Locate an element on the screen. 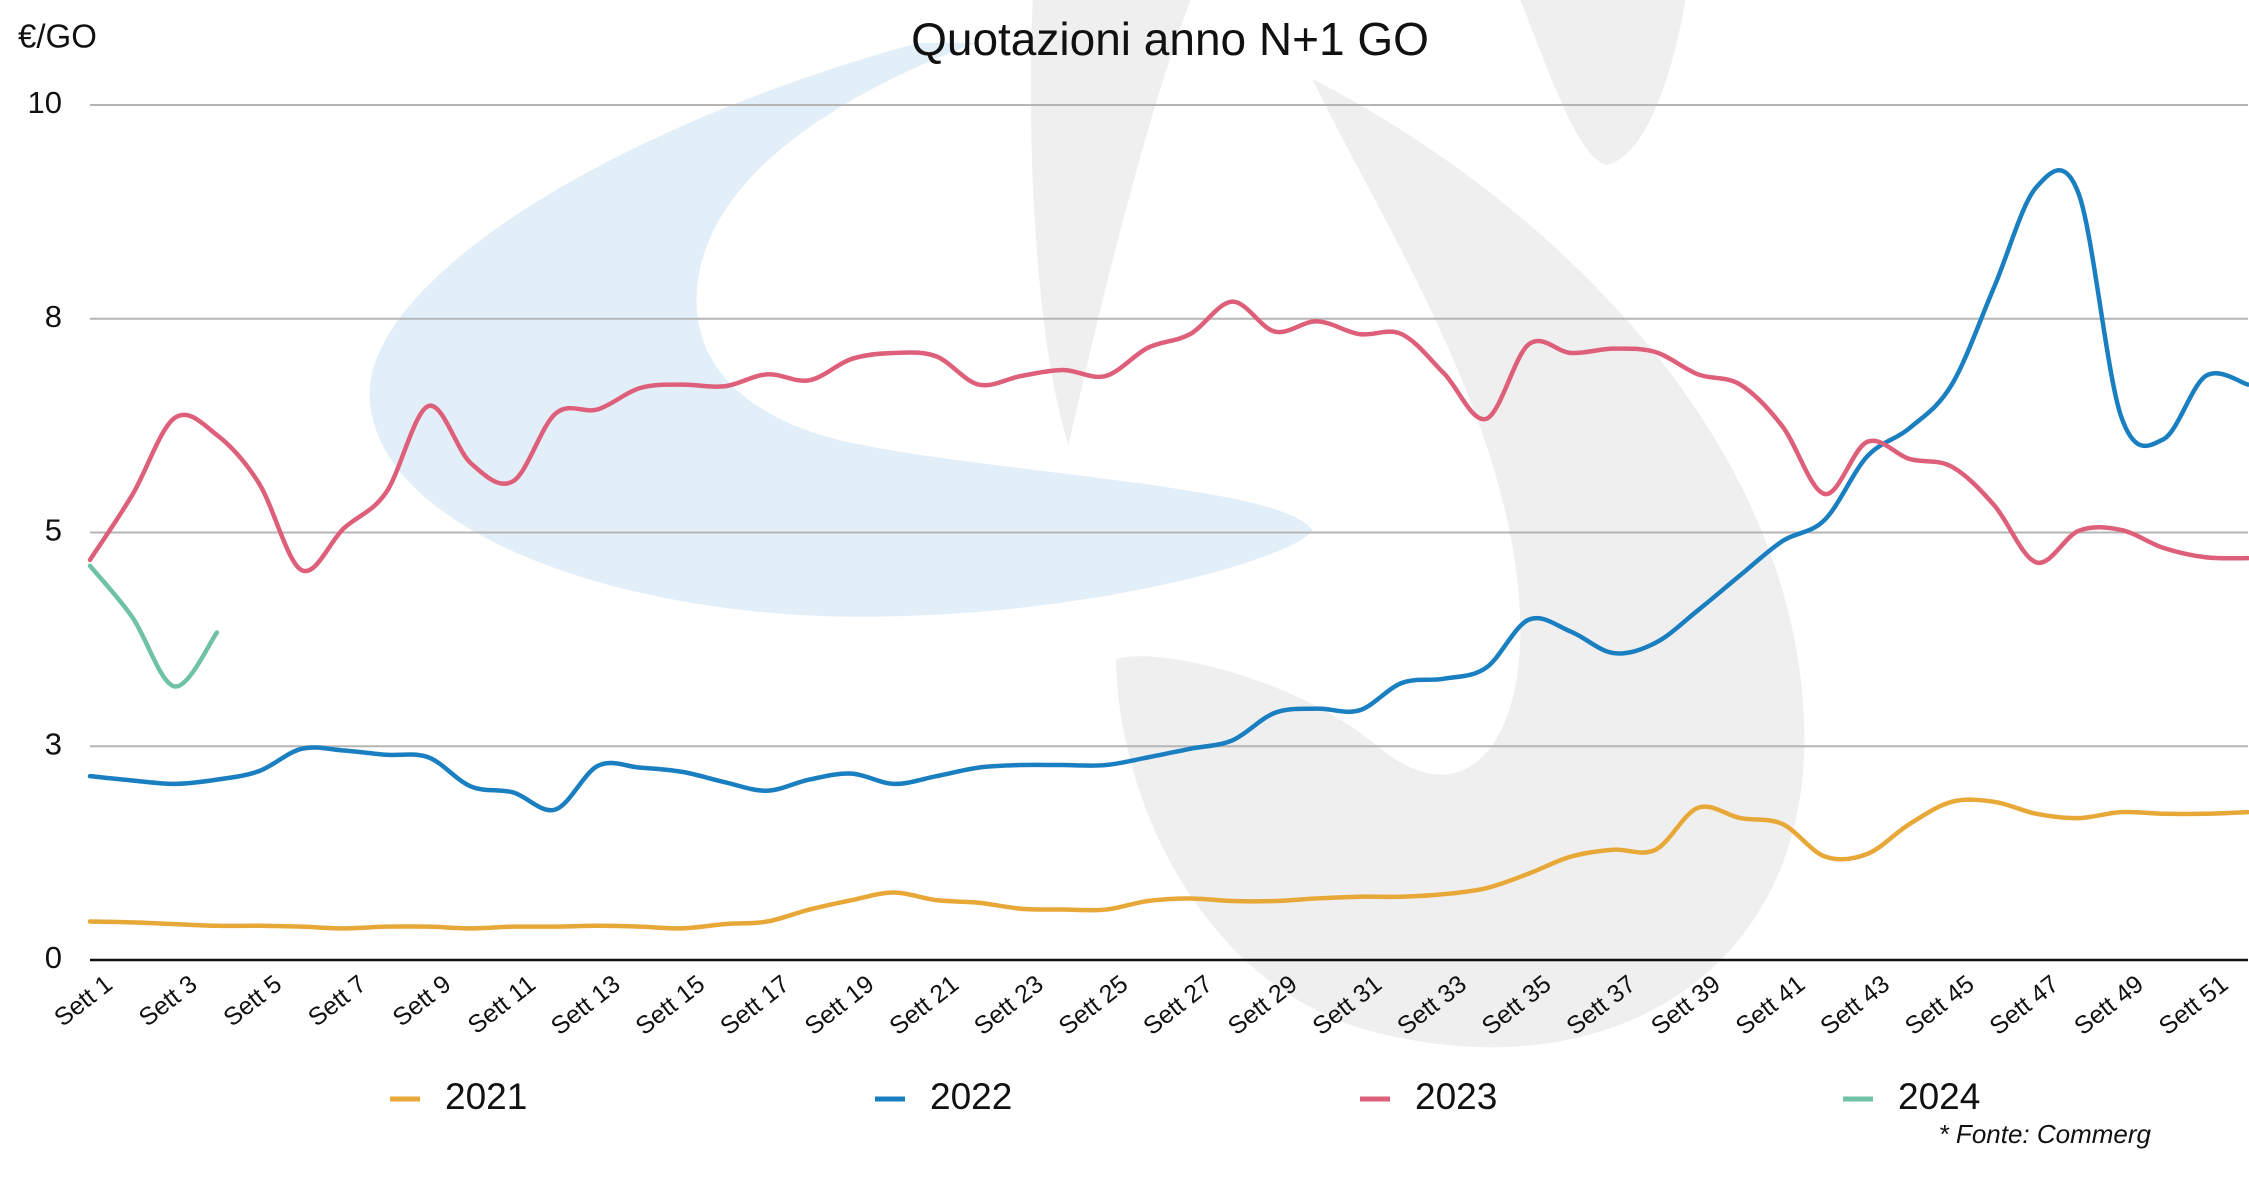 The width and height of the screenshot is (2249, 1189). x-tick-label: Sett 7 is located at coordinates (337, 1001).